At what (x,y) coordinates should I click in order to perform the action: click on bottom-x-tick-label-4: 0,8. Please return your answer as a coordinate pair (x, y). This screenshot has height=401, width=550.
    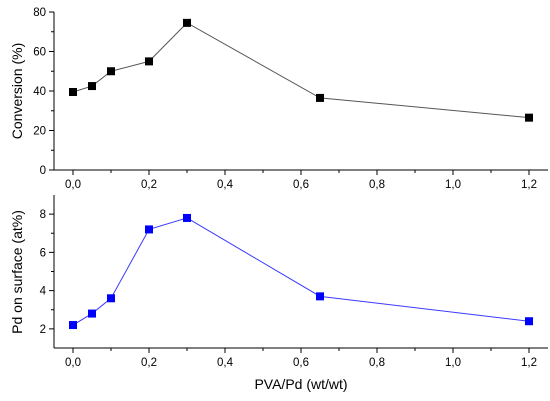
    Looking at the image, I should click on (377, 363).